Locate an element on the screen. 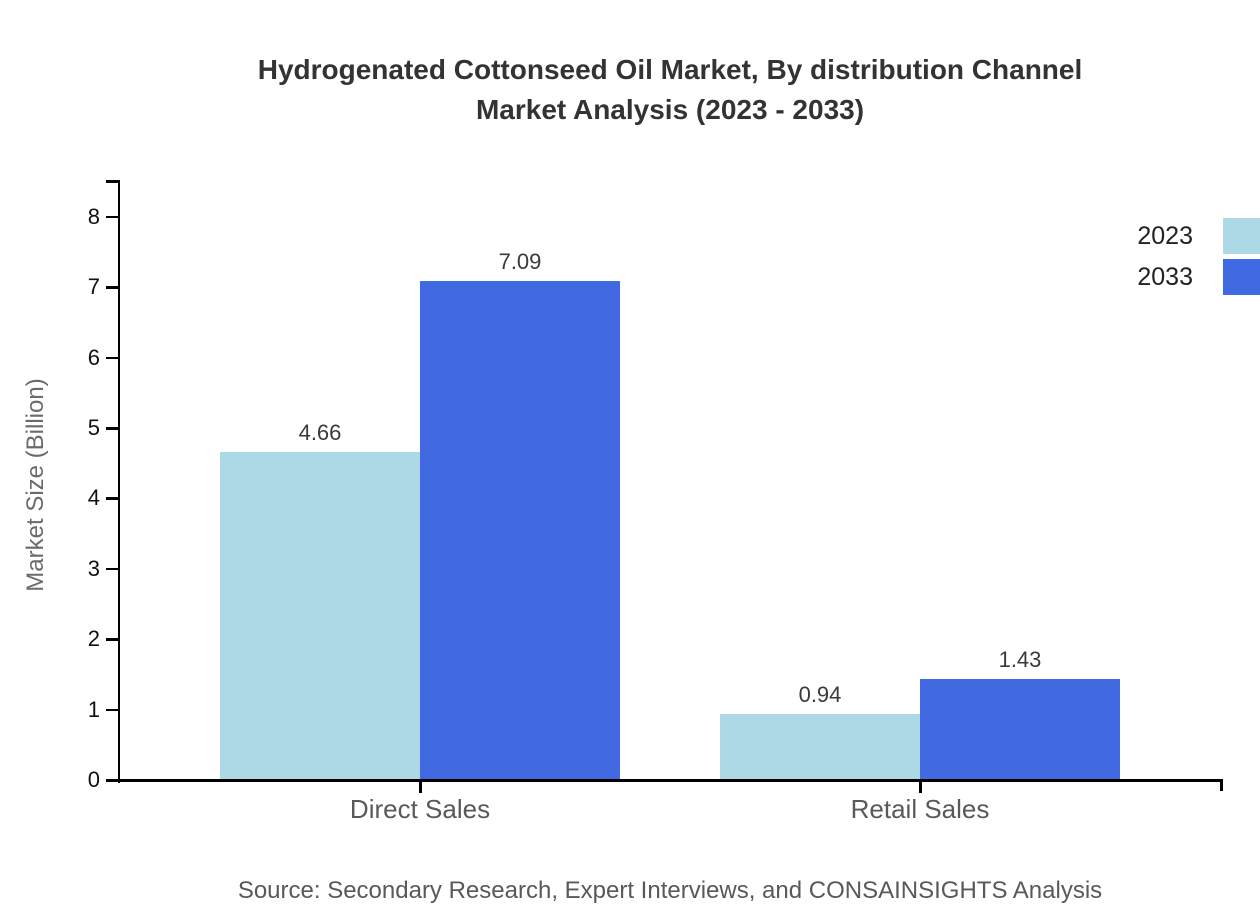 The height and width of the screenshot is (920, 1260). bar-value-label: 7.09 is located at coordinates (520, 261).